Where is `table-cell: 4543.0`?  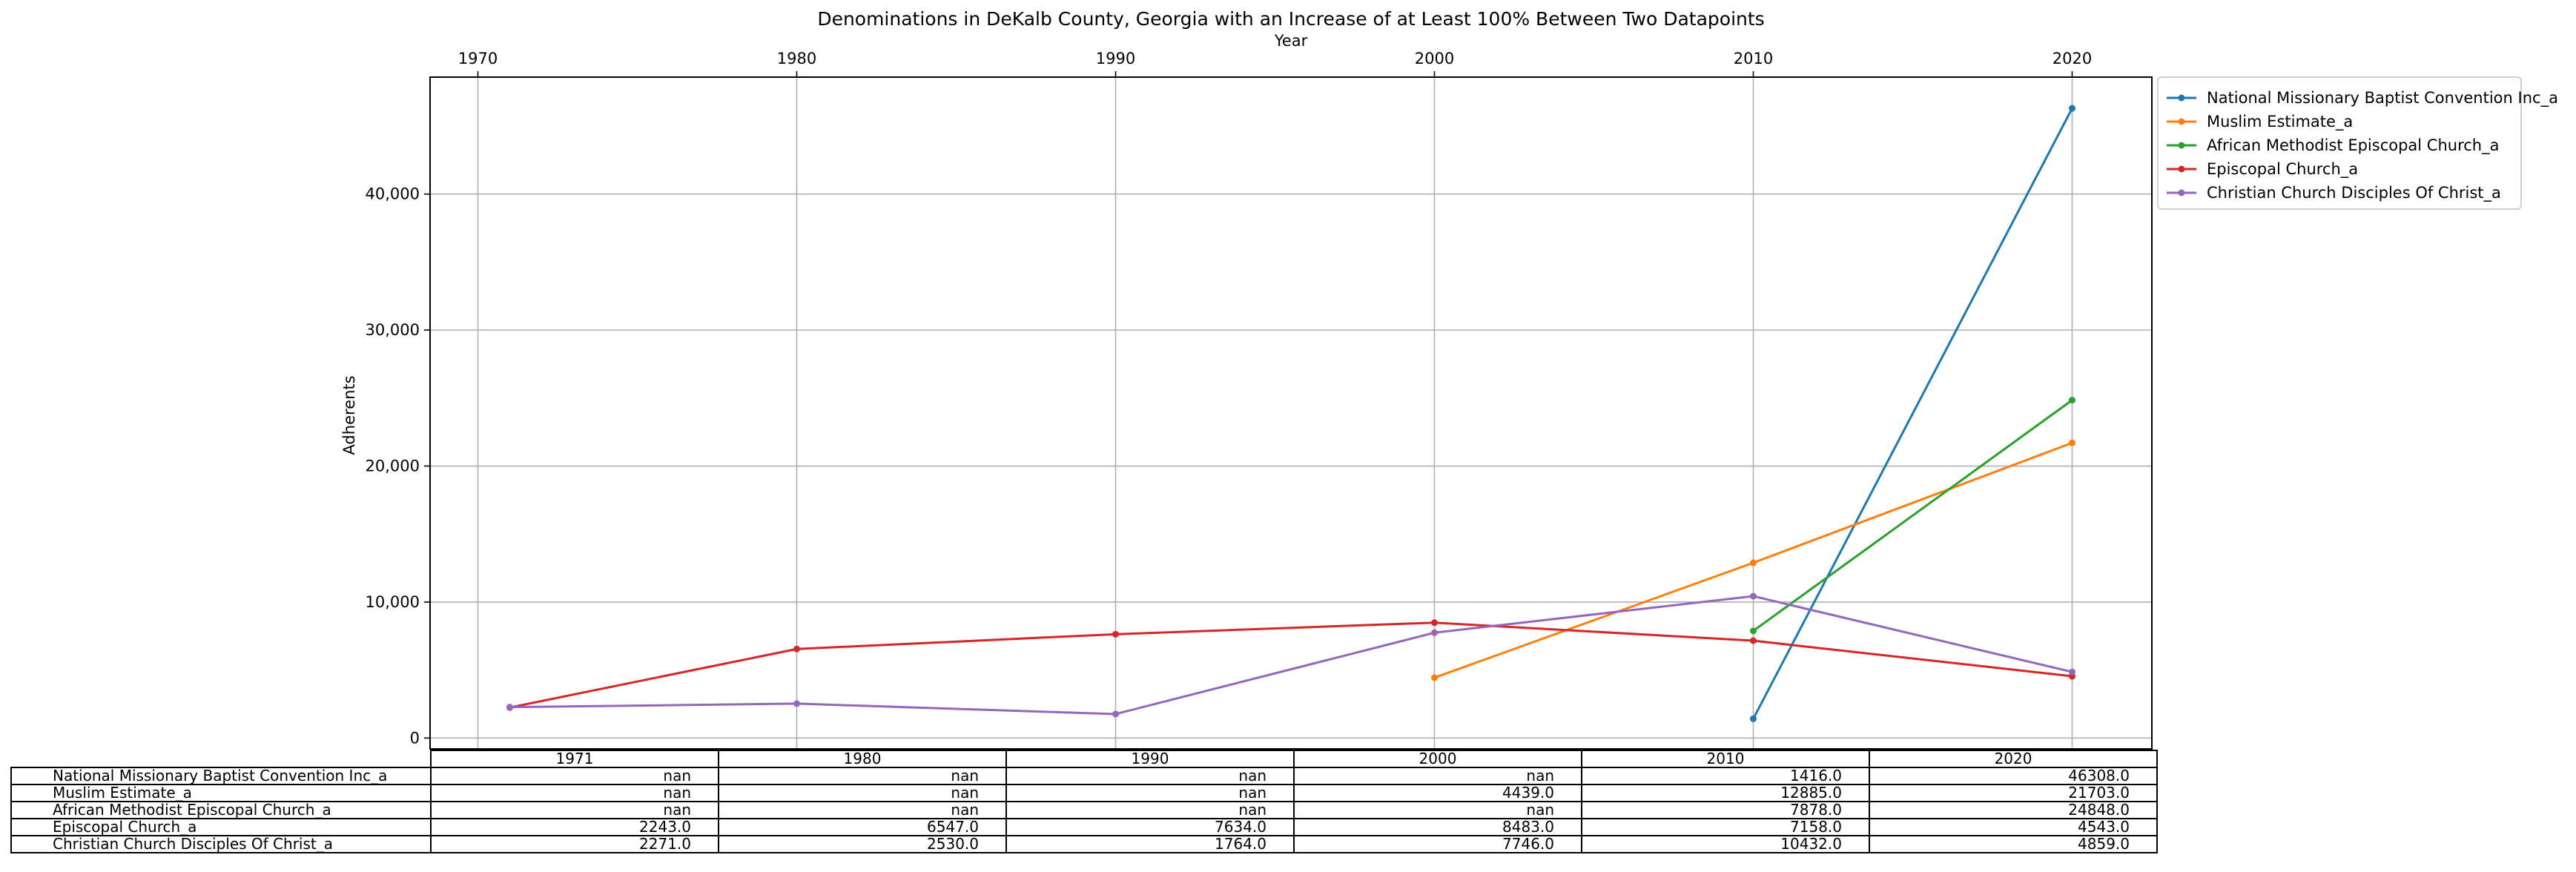
table-cell: 4543.0 is located at coordinates (2013, 827).